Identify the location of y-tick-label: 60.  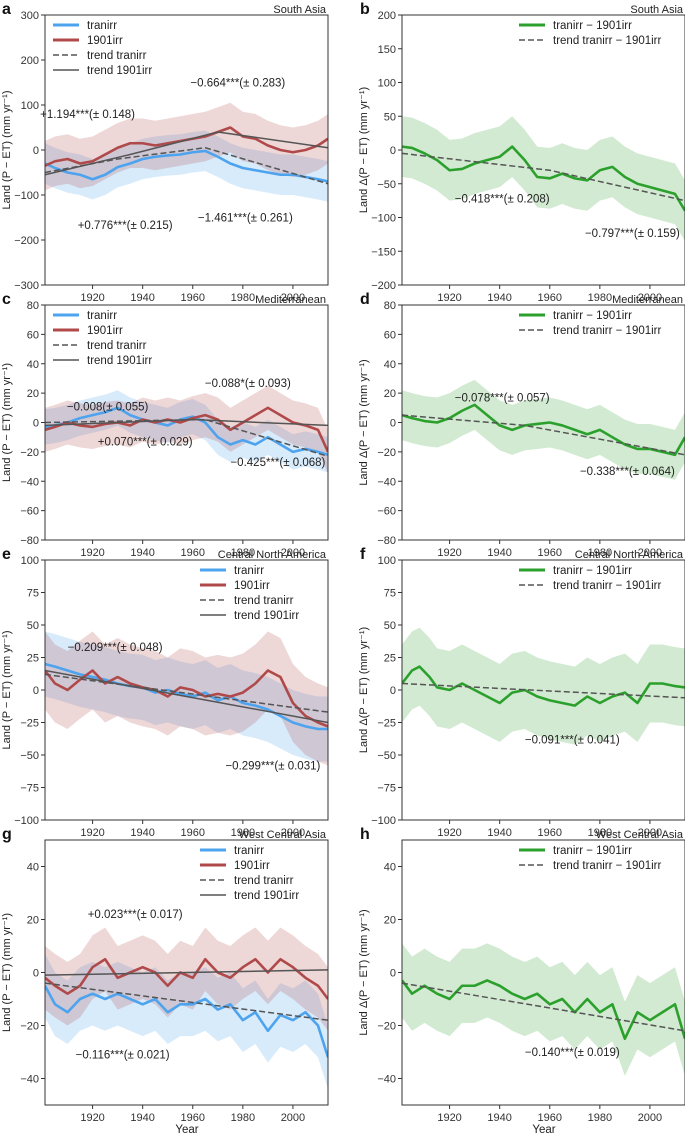
(33, 335).